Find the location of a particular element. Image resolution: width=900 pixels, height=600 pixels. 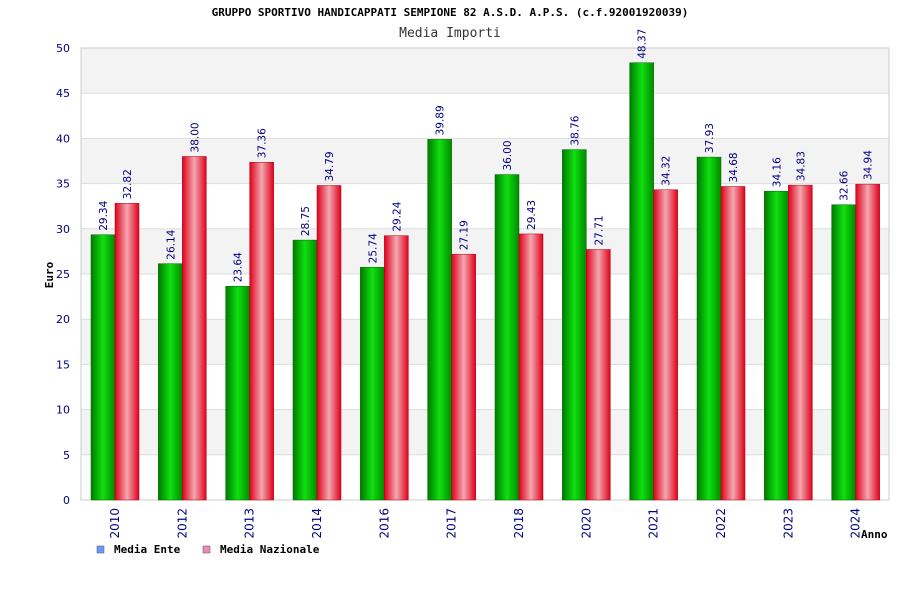

value-label: 29.34 is located at coordinates (104, 215).